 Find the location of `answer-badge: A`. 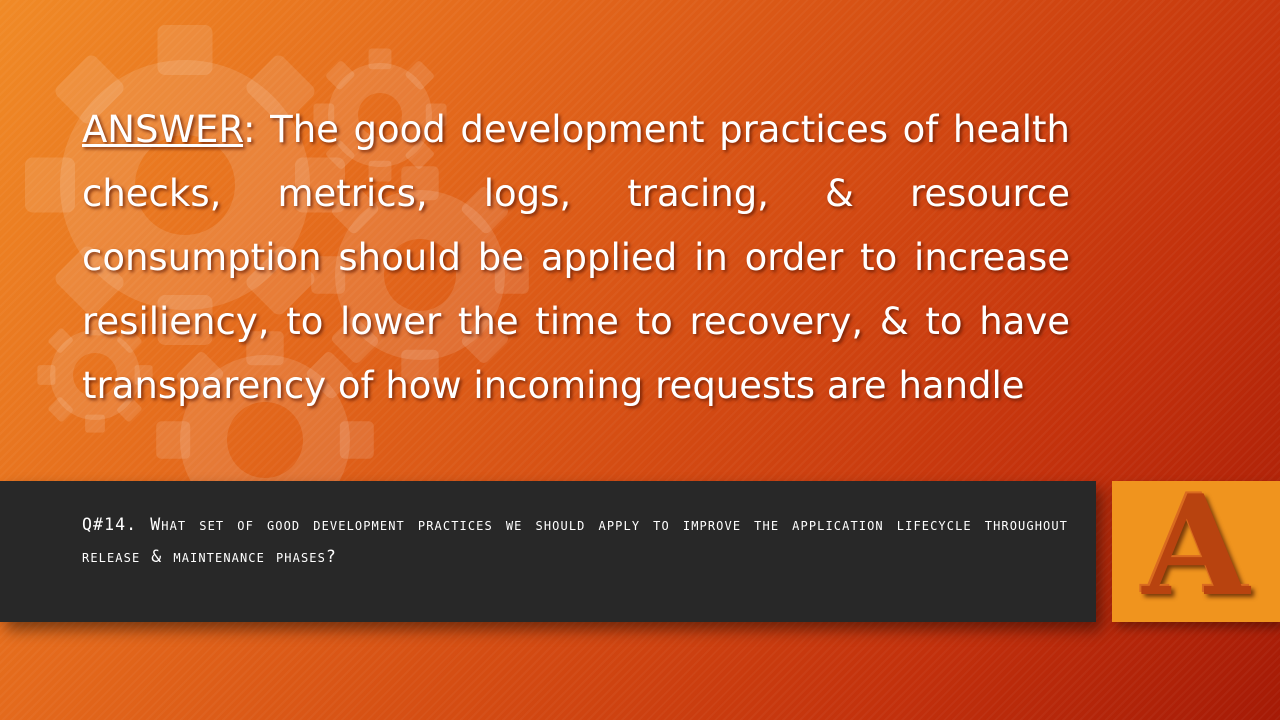

answer-badge: A is located at coordinates (1196, 548).